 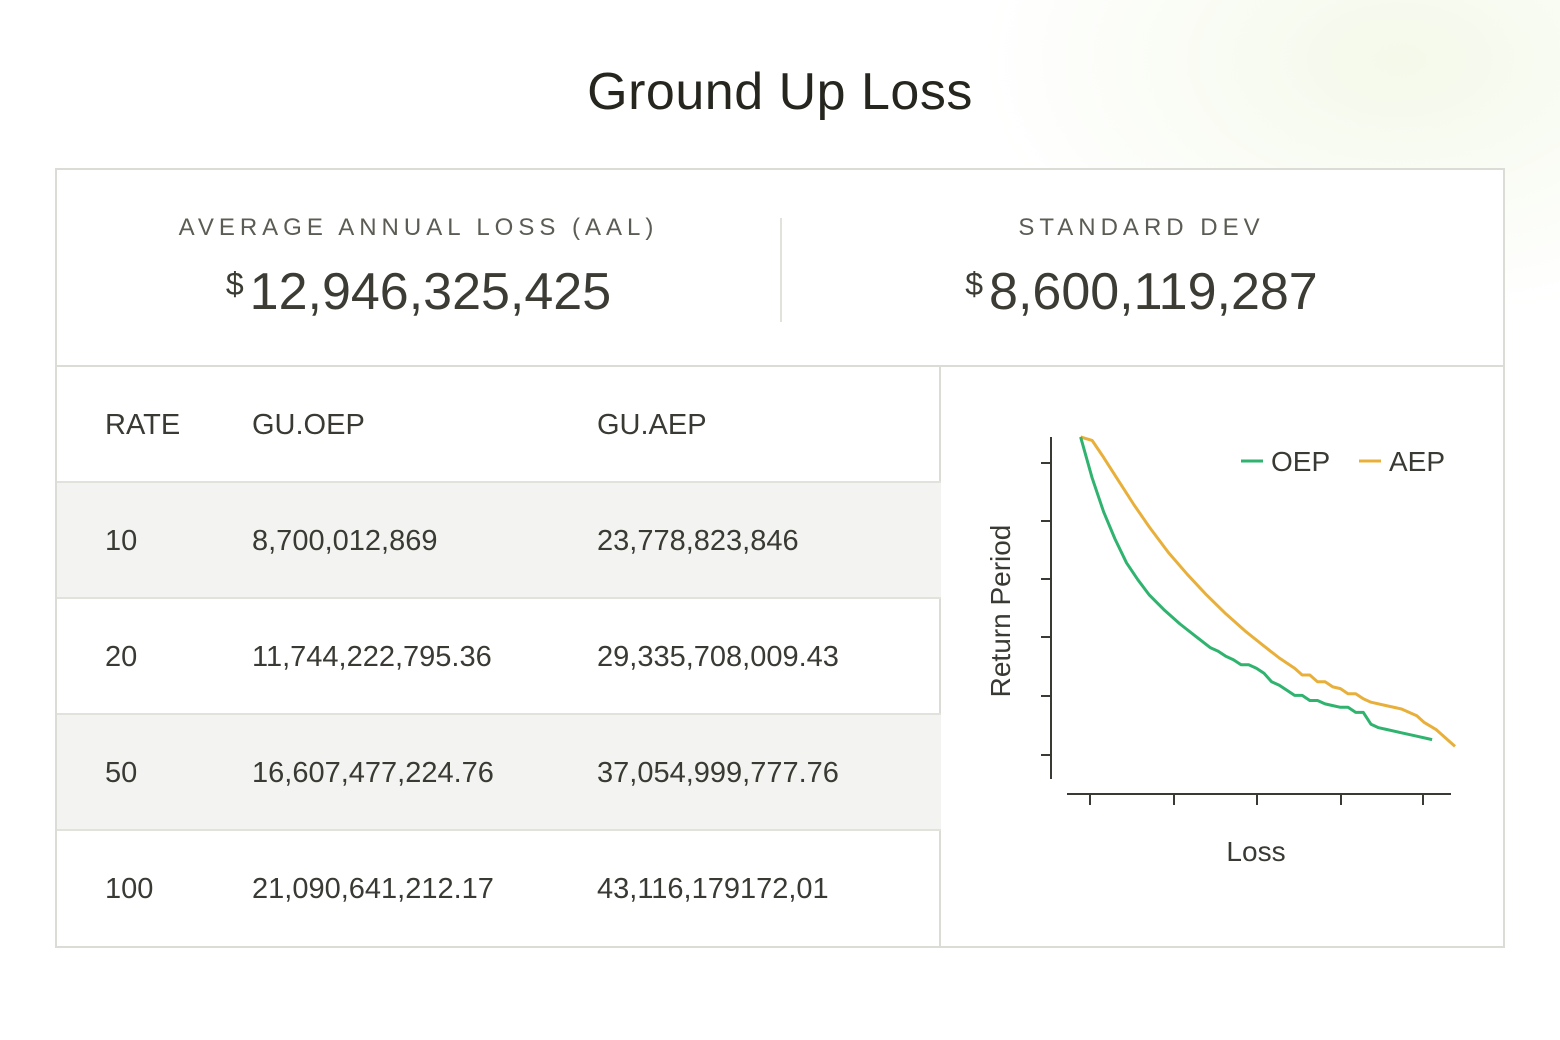 I want to click on table-header-row: RATE GU.OEP GU.AEP, so click(x=499, y=425).